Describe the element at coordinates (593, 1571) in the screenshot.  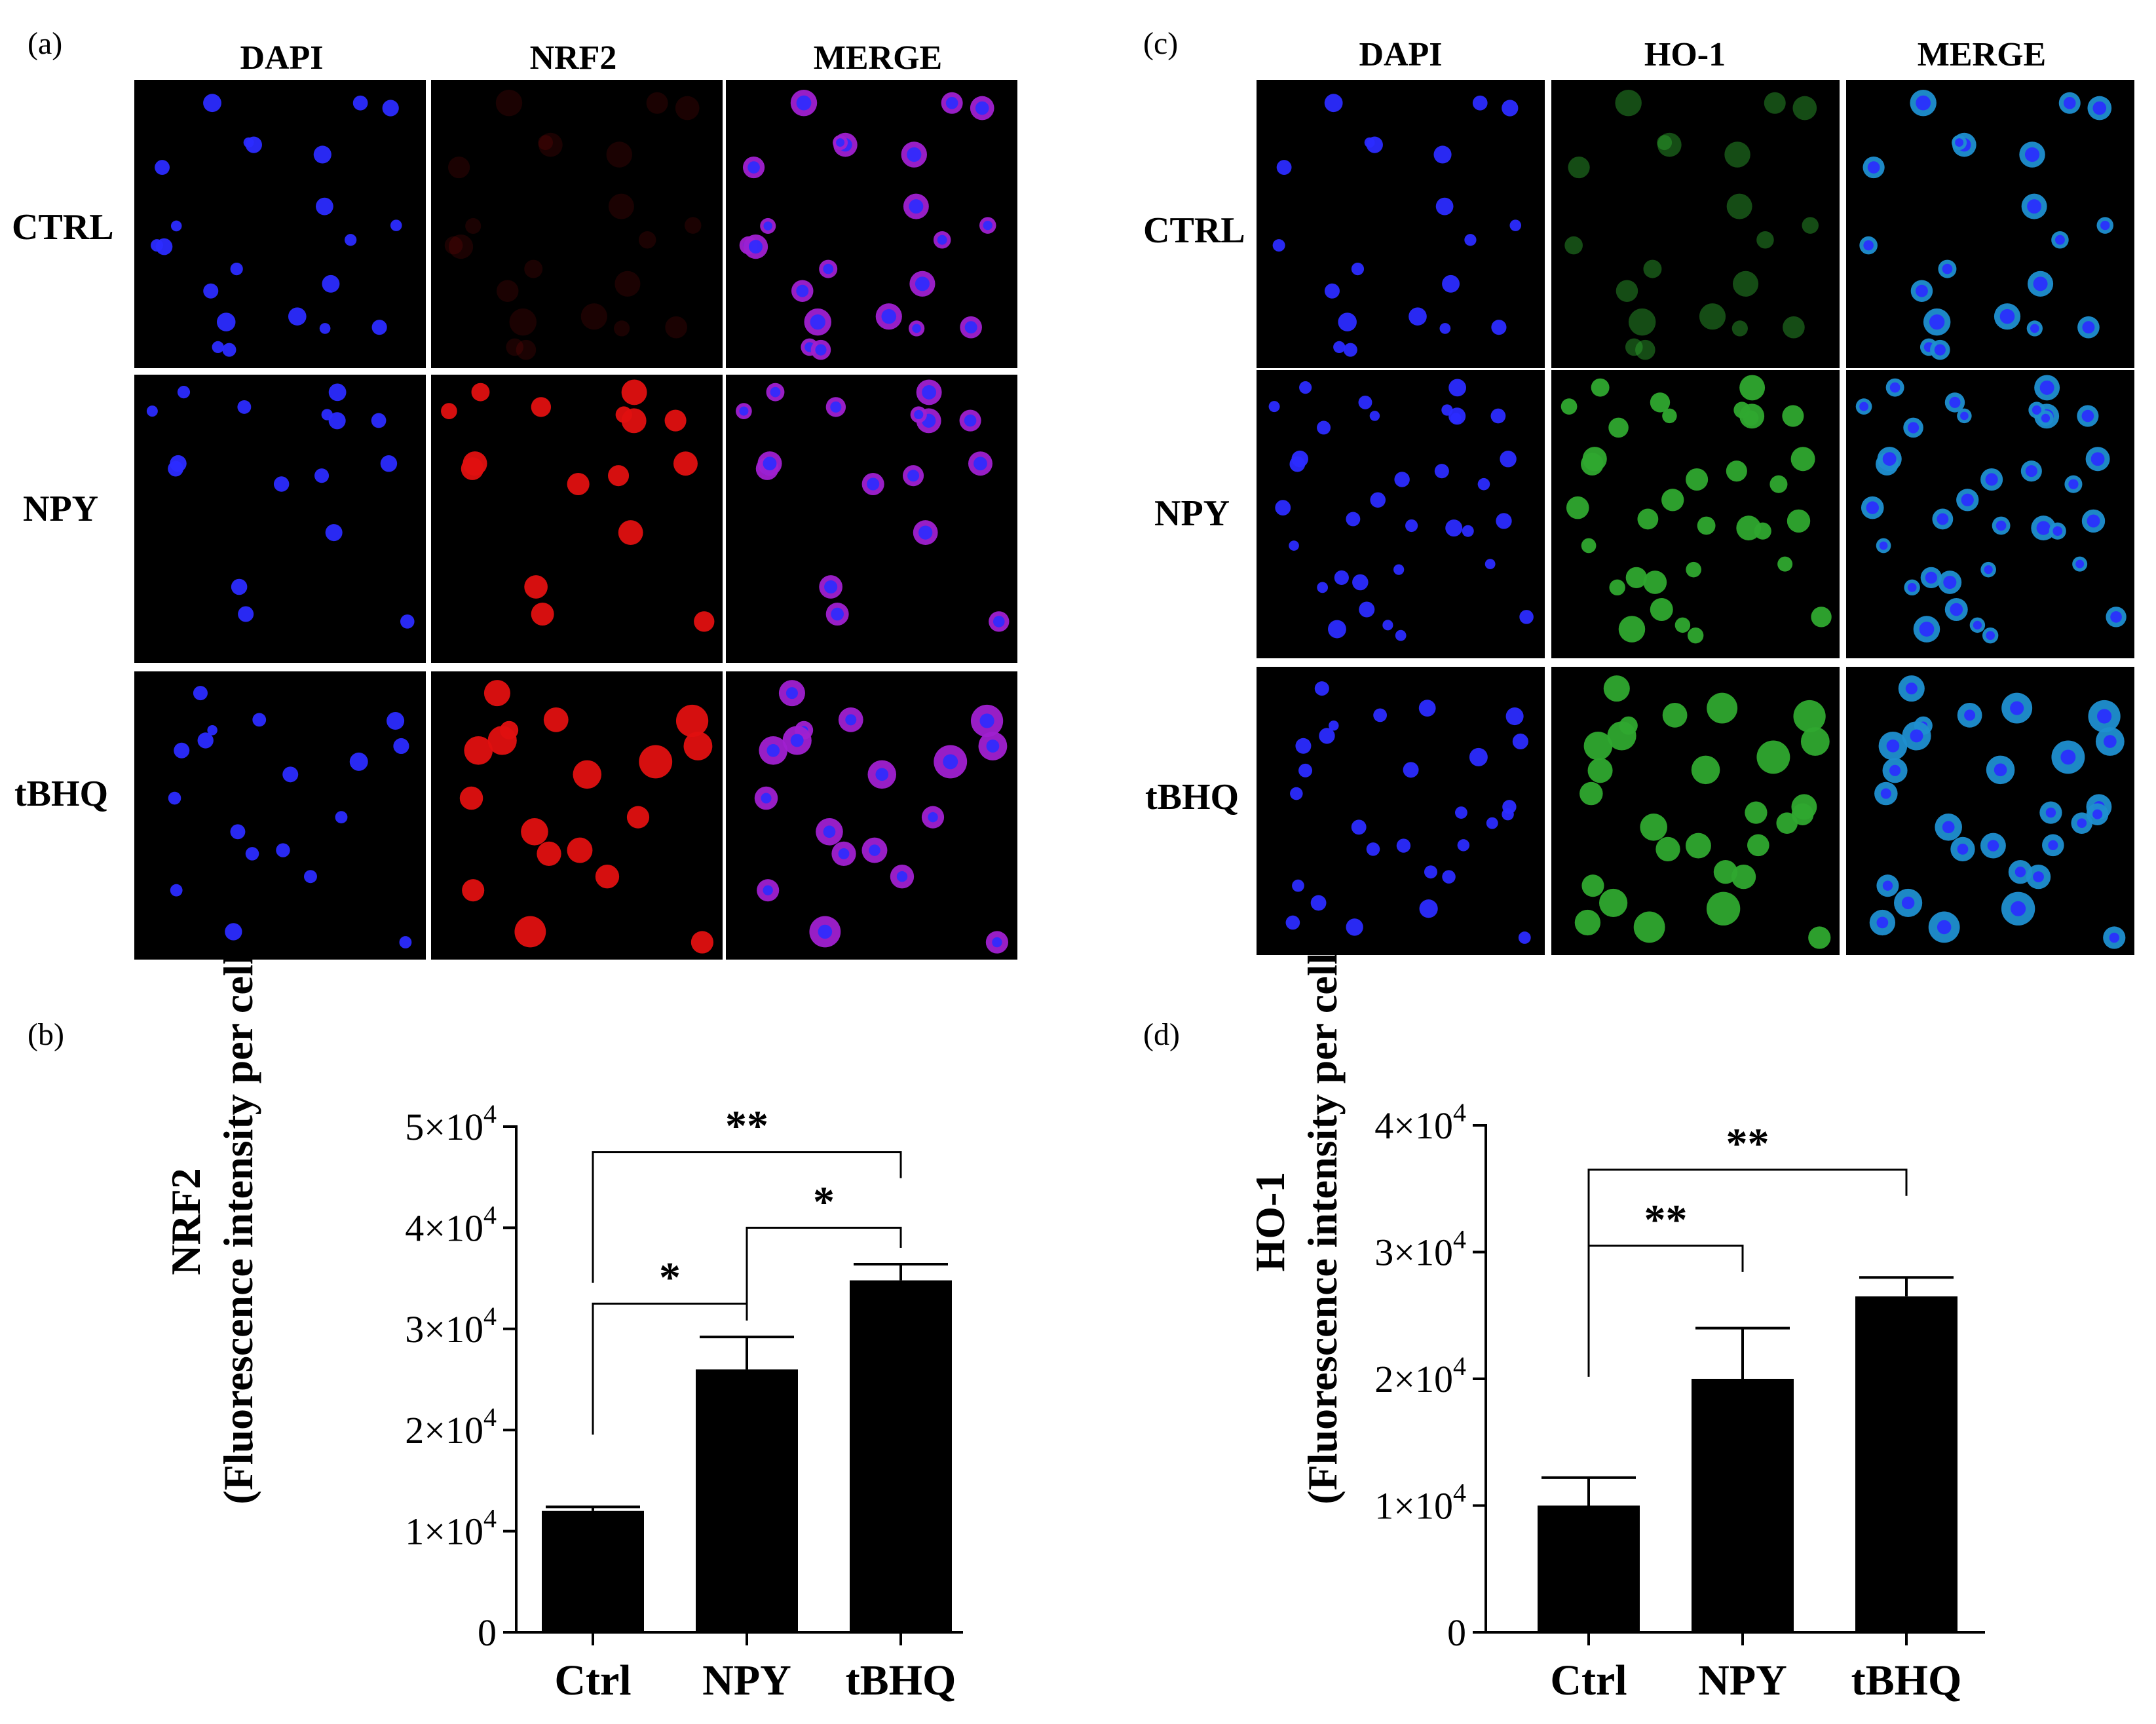
I see `bar-ctrl` at that location.